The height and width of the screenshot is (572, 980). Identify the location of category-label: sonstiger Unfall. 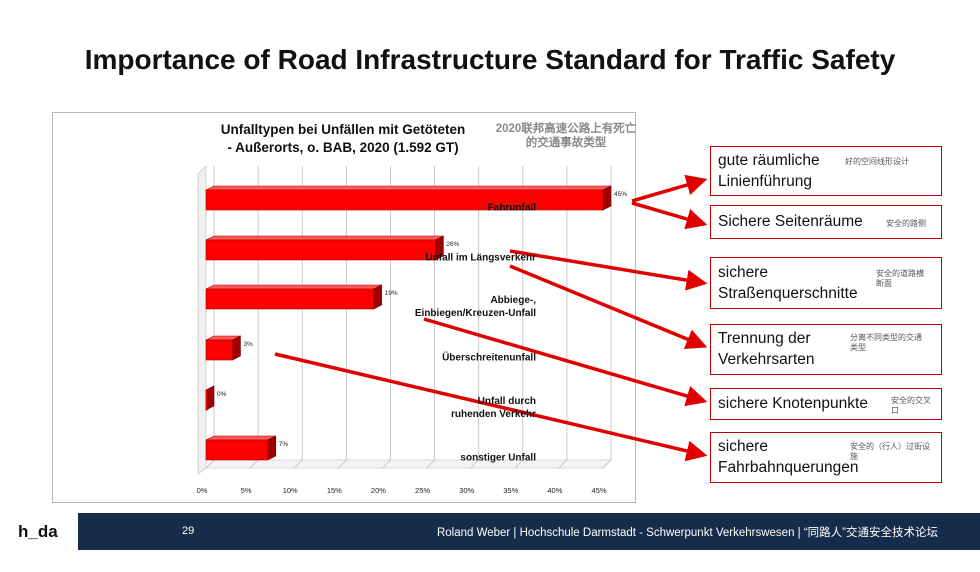
(498, 458).